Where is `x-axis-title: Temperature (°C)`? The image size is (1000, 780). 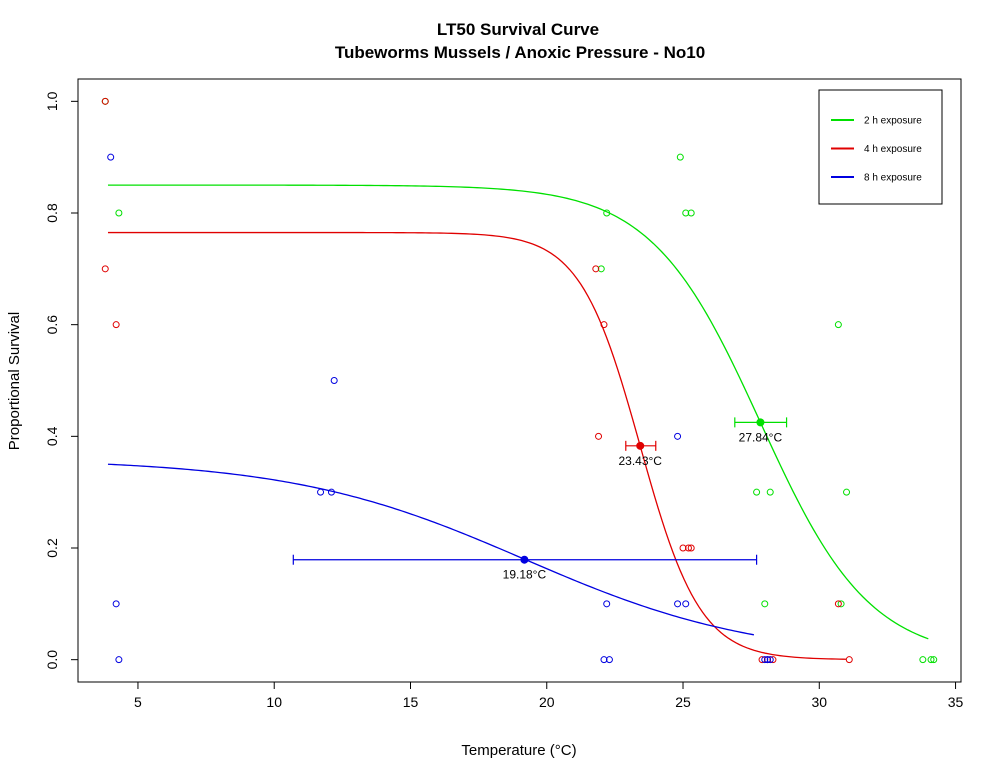 x-axis-title: Temperature (°C) is located at coordinates (518, 750).